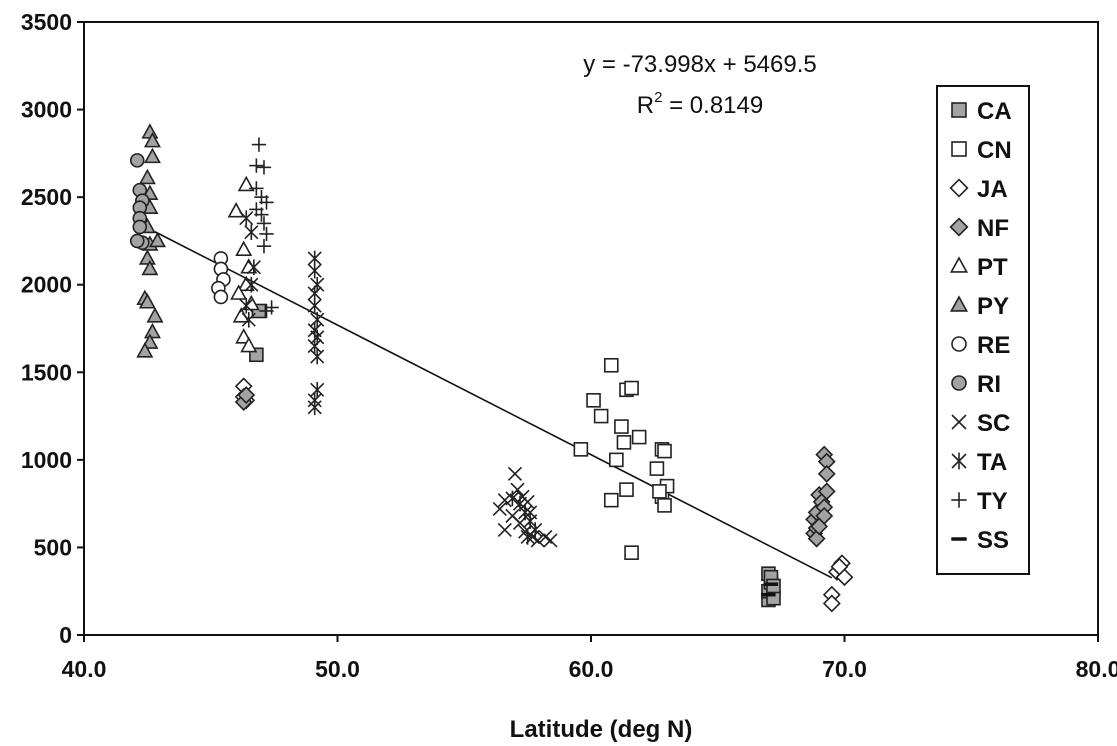 The image size is (1117, 746). What do you see at coordinates (46, 110) in the screenshot?
I see `y-tick-label: 3000` at bounding box center [46, 110].